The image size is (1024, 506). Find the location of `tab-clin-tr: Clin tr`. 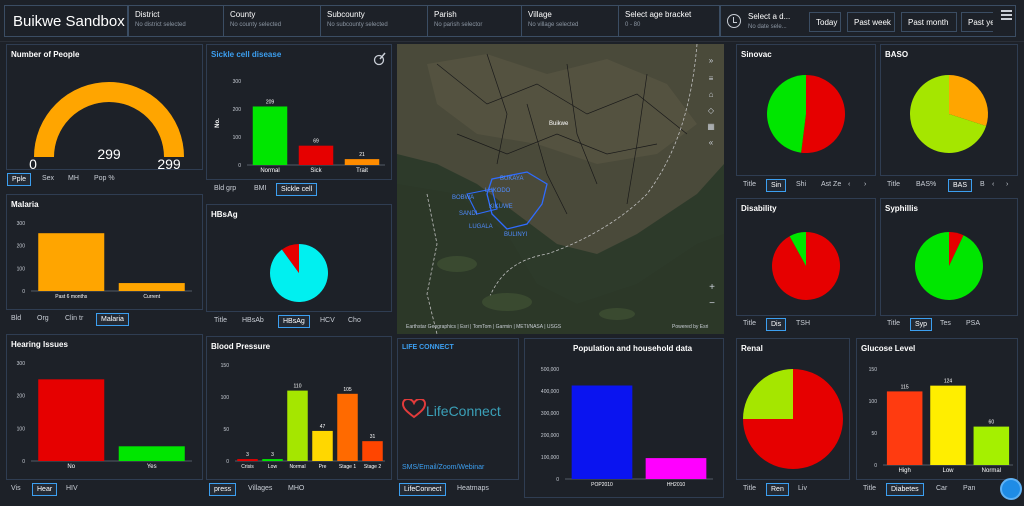

tab-clin-tr: Clin tr is located at coordinates (74, 318).